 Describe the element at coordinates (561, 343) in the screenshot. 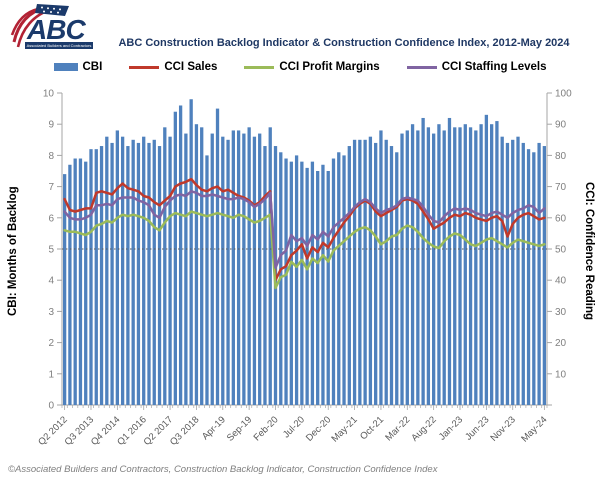

I see `svg-text: 20` at that location.